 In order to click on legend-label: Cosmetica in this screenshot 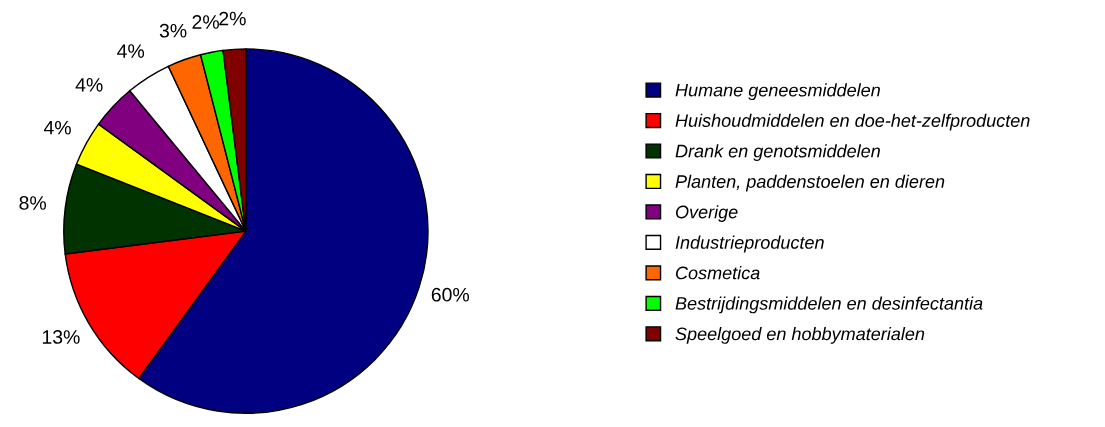, I will do `click(717, 273)`.